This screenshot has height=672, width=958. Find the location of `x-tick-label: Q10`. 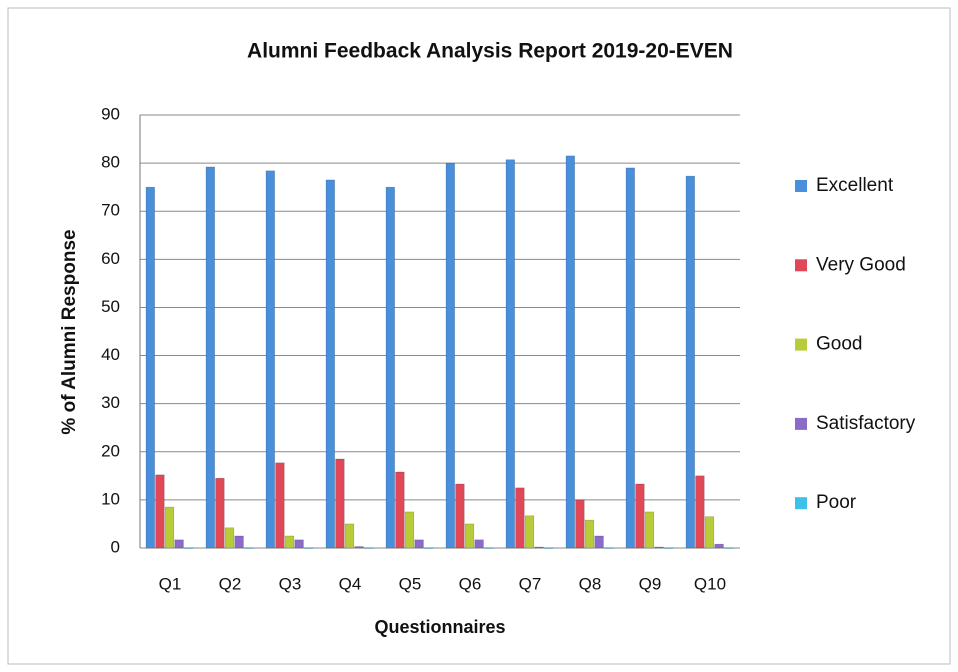

x-tick-label: Q10 is located at coordinates (710, 583).